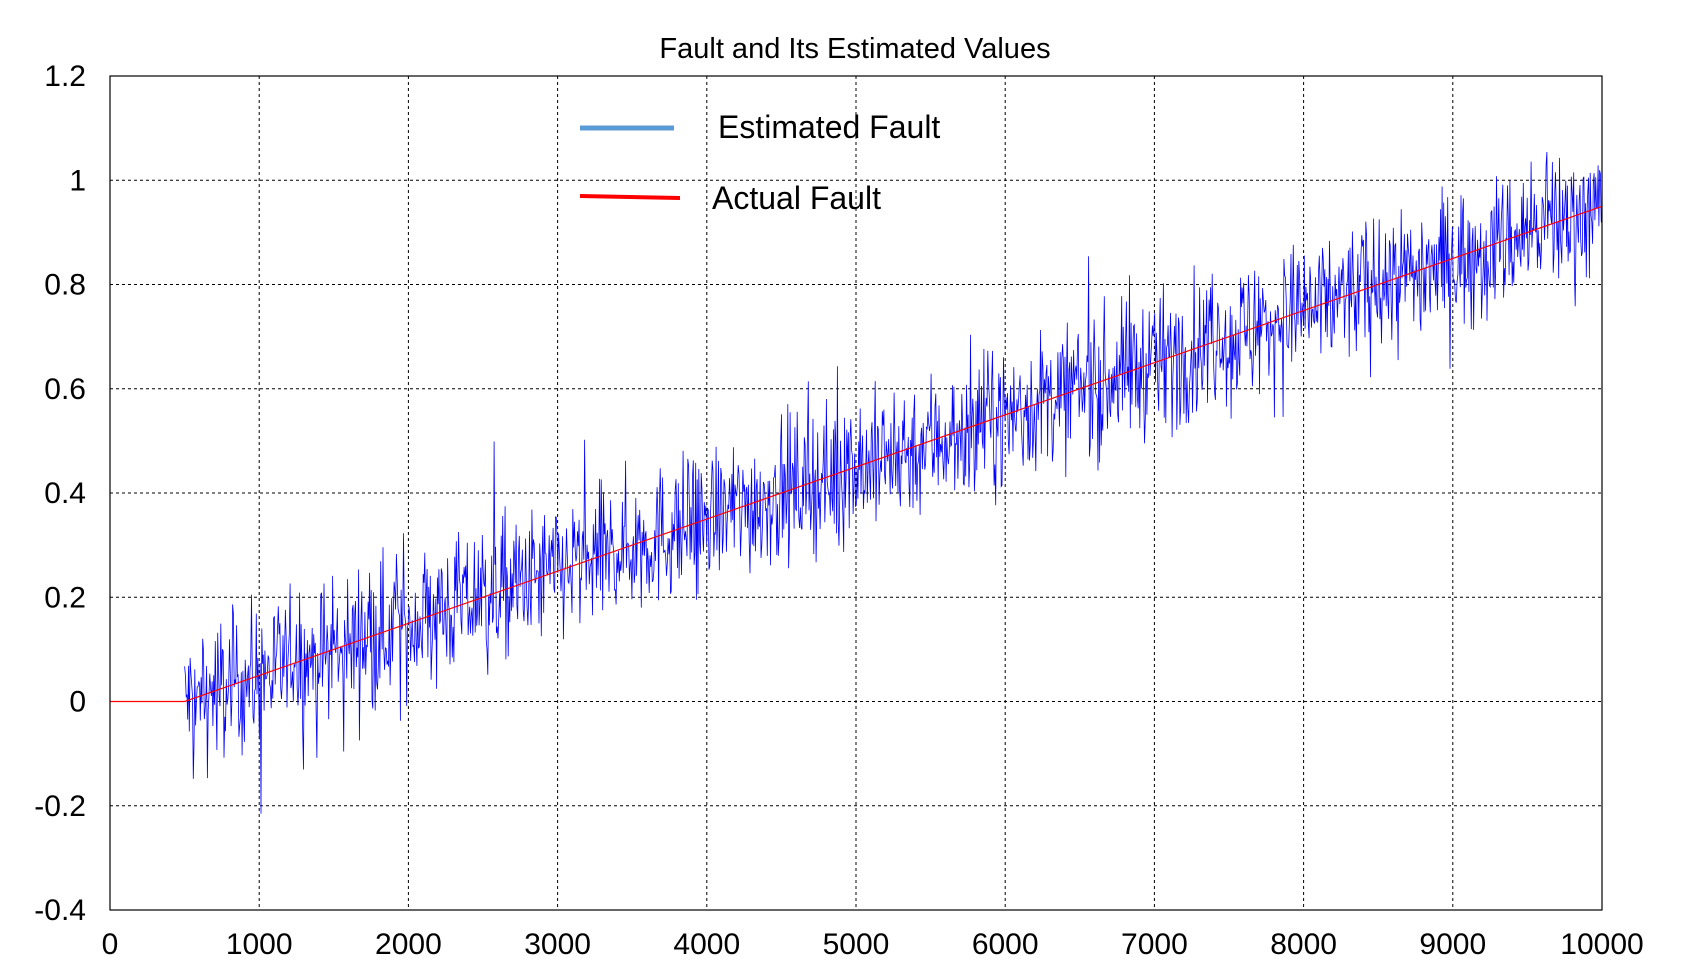  Describe the element at coordinates (854, 49) in the screenshot. I see `chart-title: Fault and Its Estimated Values` at that location.